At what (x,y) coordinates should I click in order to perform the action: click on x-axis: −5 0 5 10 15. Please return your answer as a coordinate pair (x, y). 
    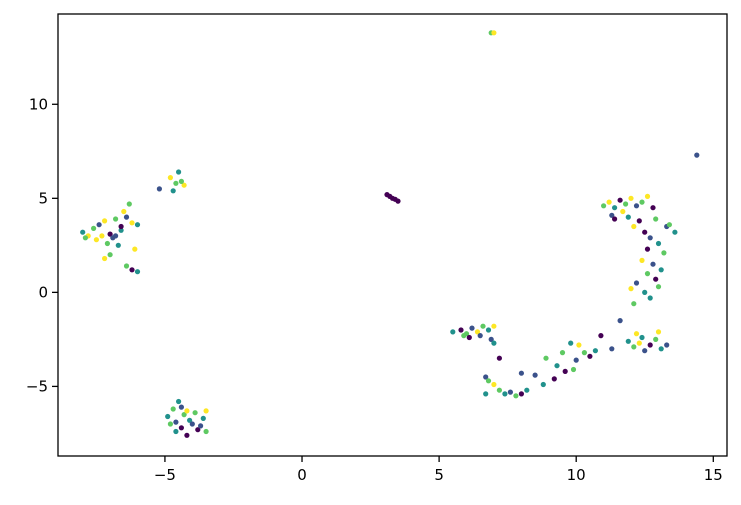
    Looking at the image, I should click on (438, 470).